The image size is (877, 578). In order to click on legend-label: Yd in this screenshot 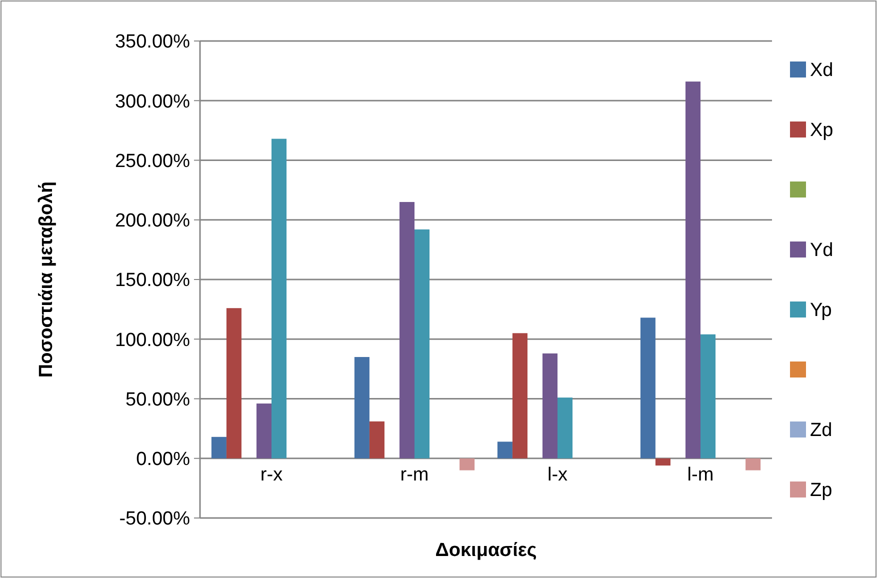, I will do `click(822, 251)`.